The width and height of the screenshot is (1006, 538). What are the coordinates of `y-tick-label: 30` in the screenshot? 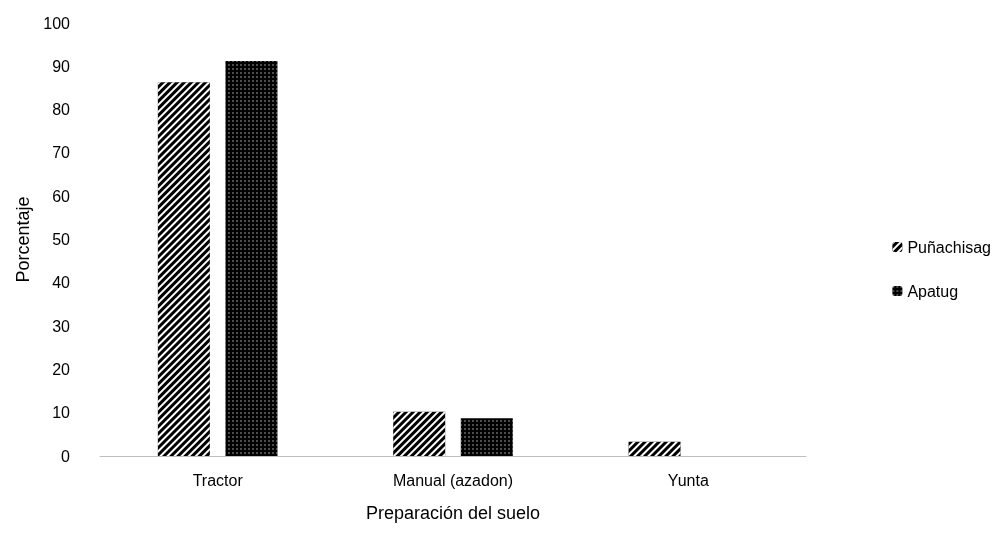 It's located at (61, 326).